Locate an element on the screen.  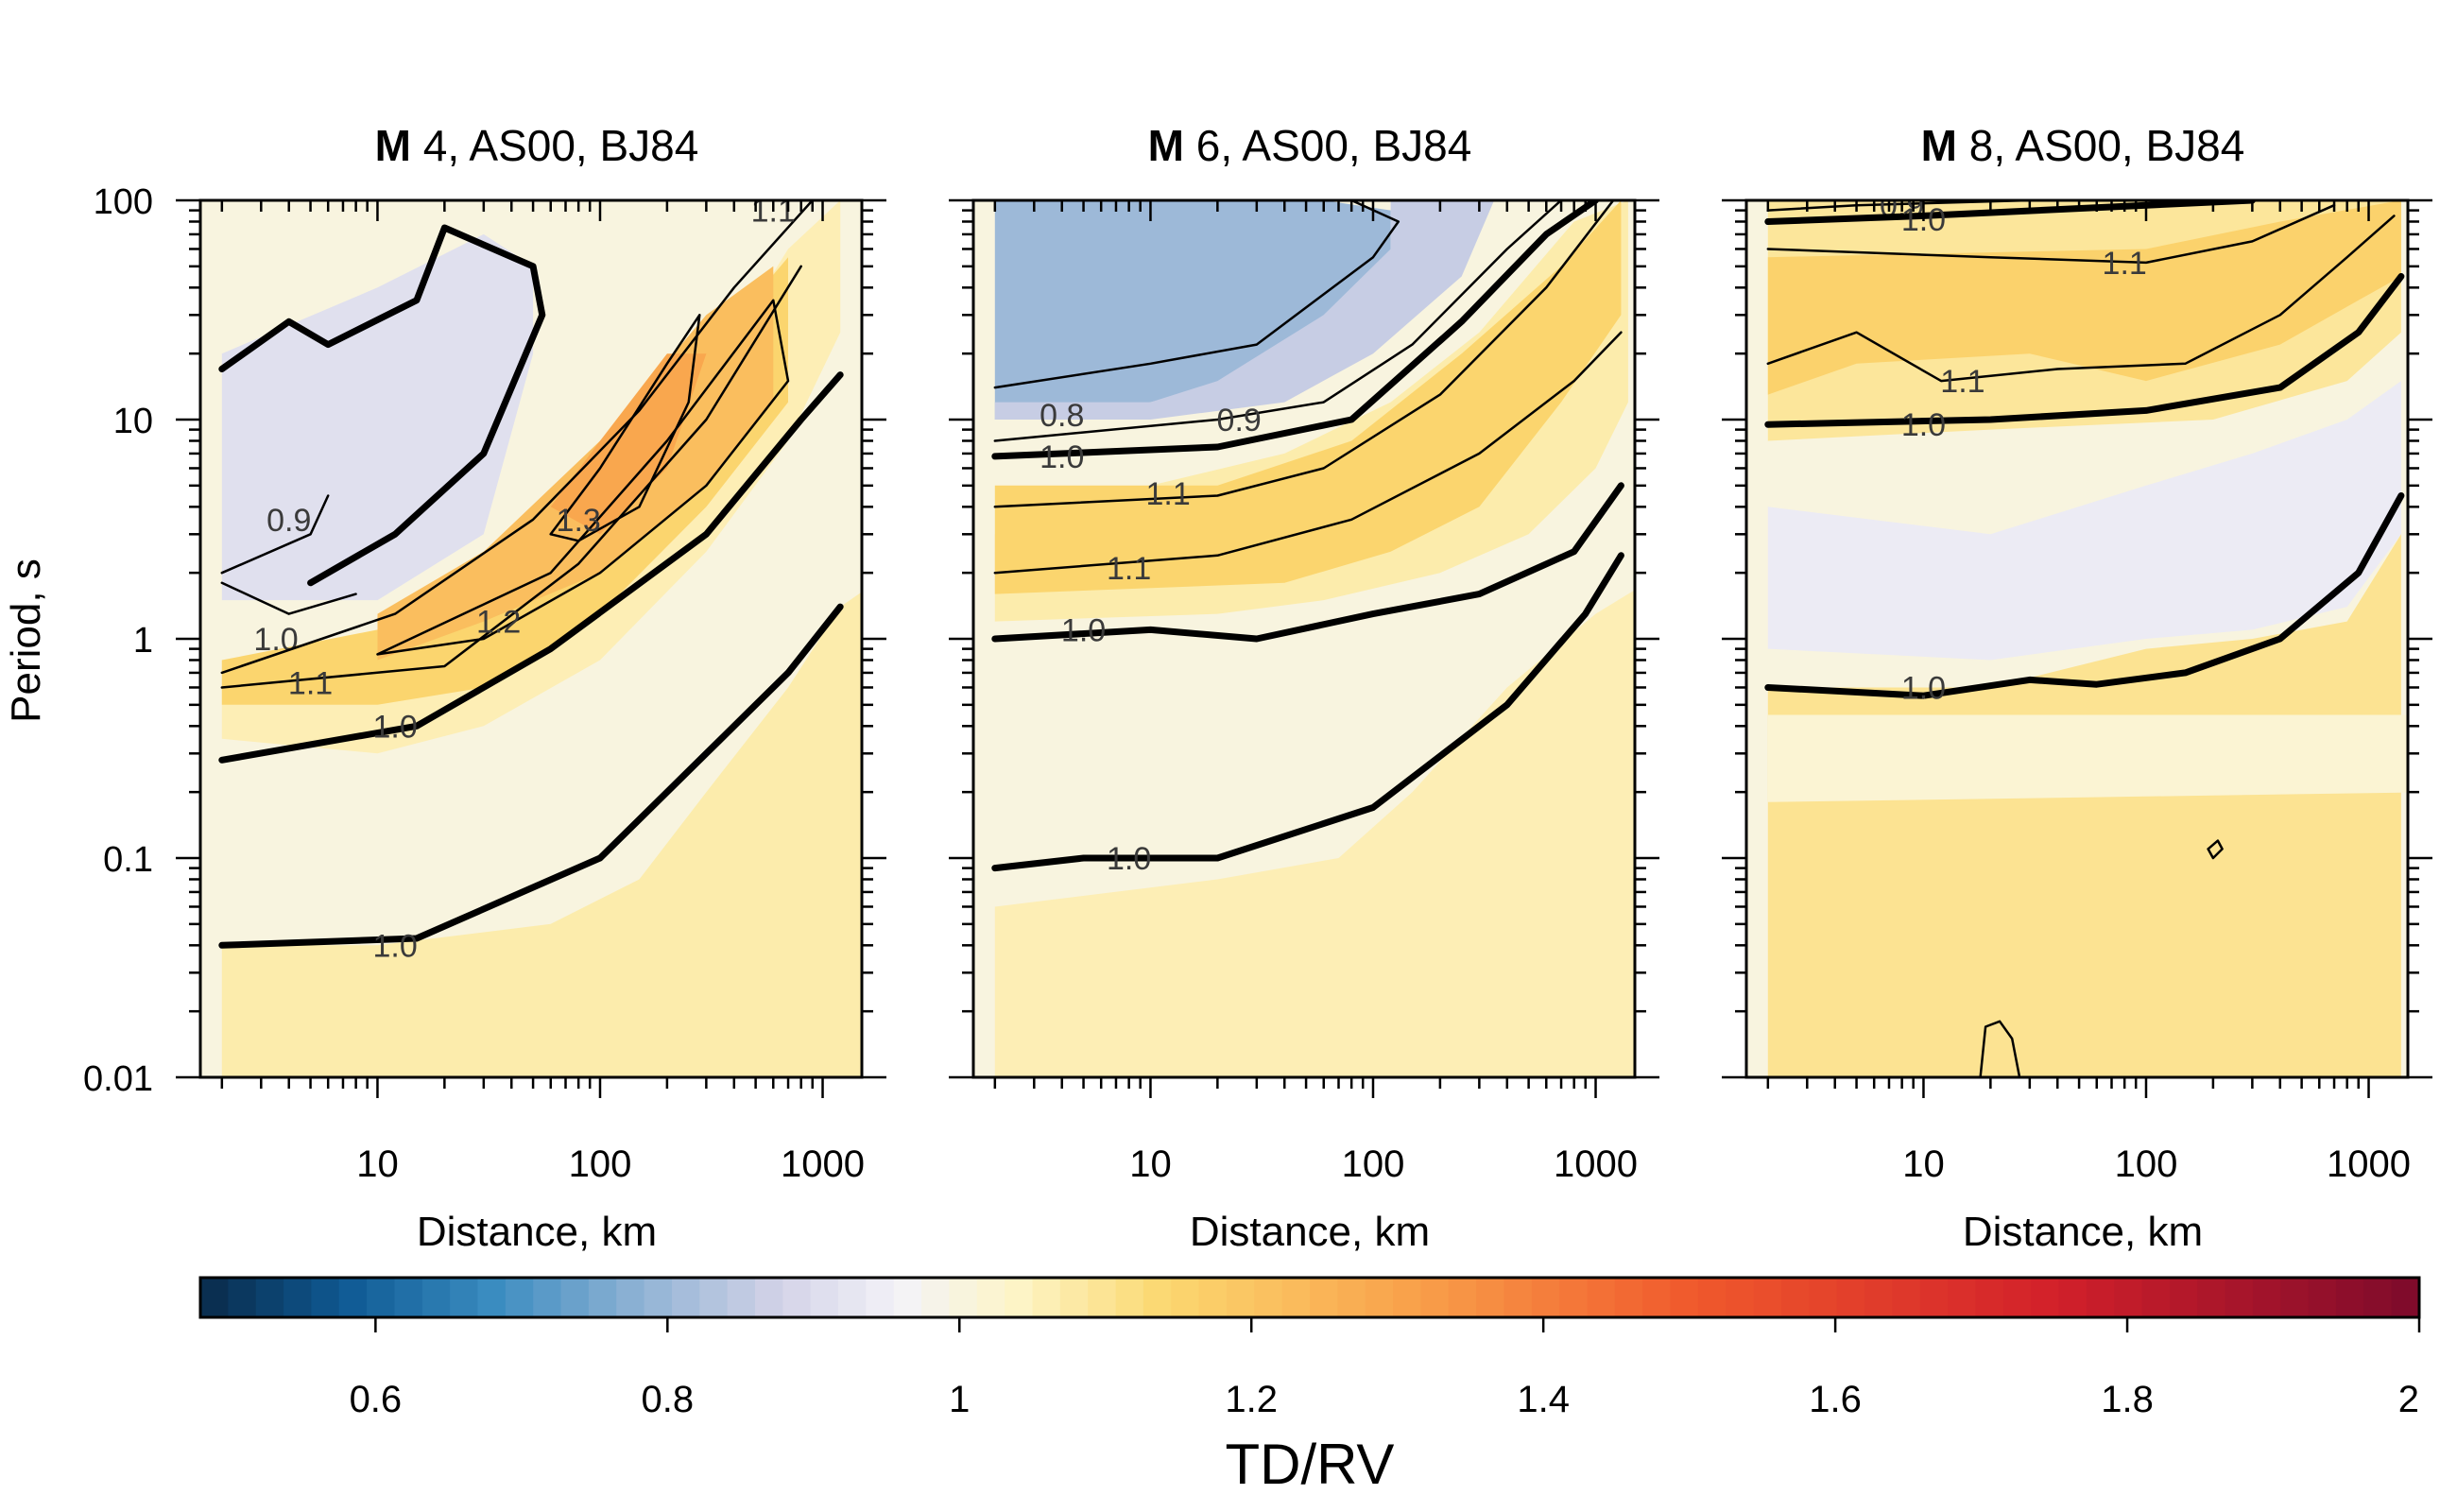
panel-1-contour-label-8: 1.0 is located at coordinates (394, 727).